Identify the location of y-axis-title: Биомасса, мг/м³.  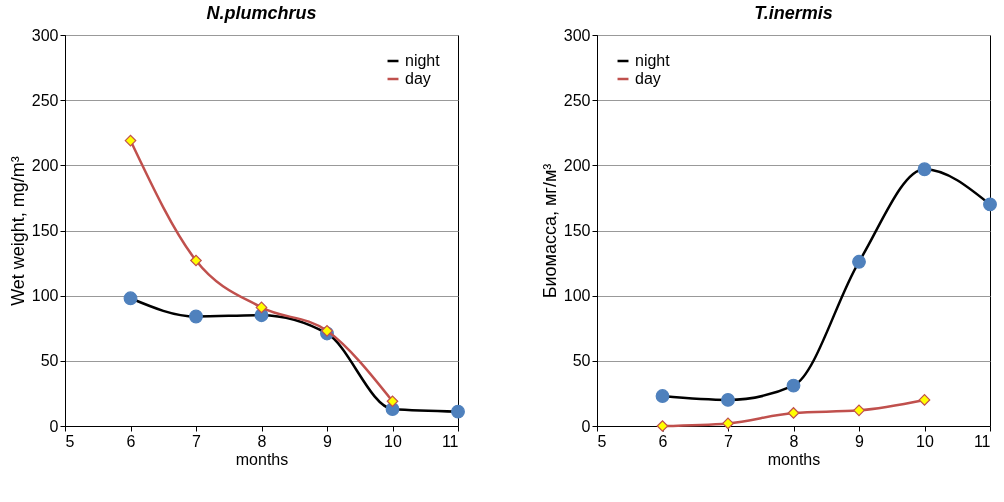
(549, 231).